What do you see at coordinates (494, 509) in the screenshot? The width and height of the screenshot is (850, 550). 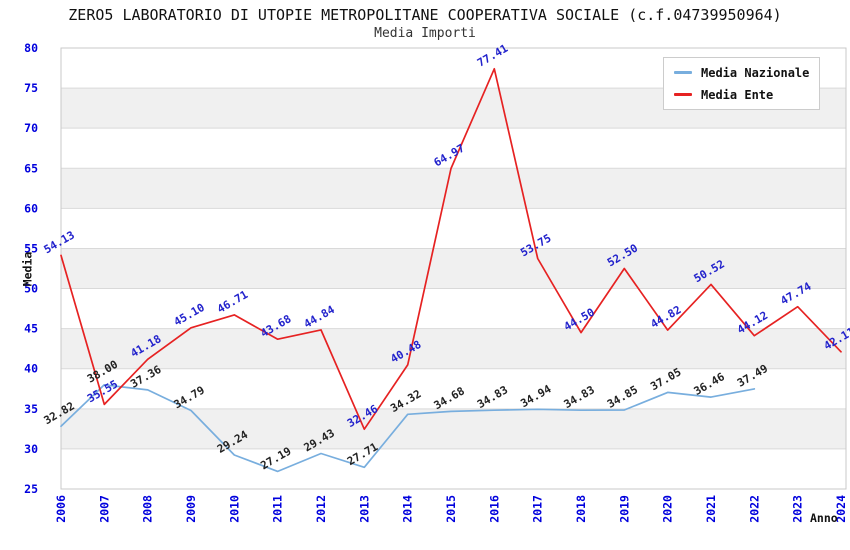 I see `svg-text: 2016` at bounding box center [494, 509].